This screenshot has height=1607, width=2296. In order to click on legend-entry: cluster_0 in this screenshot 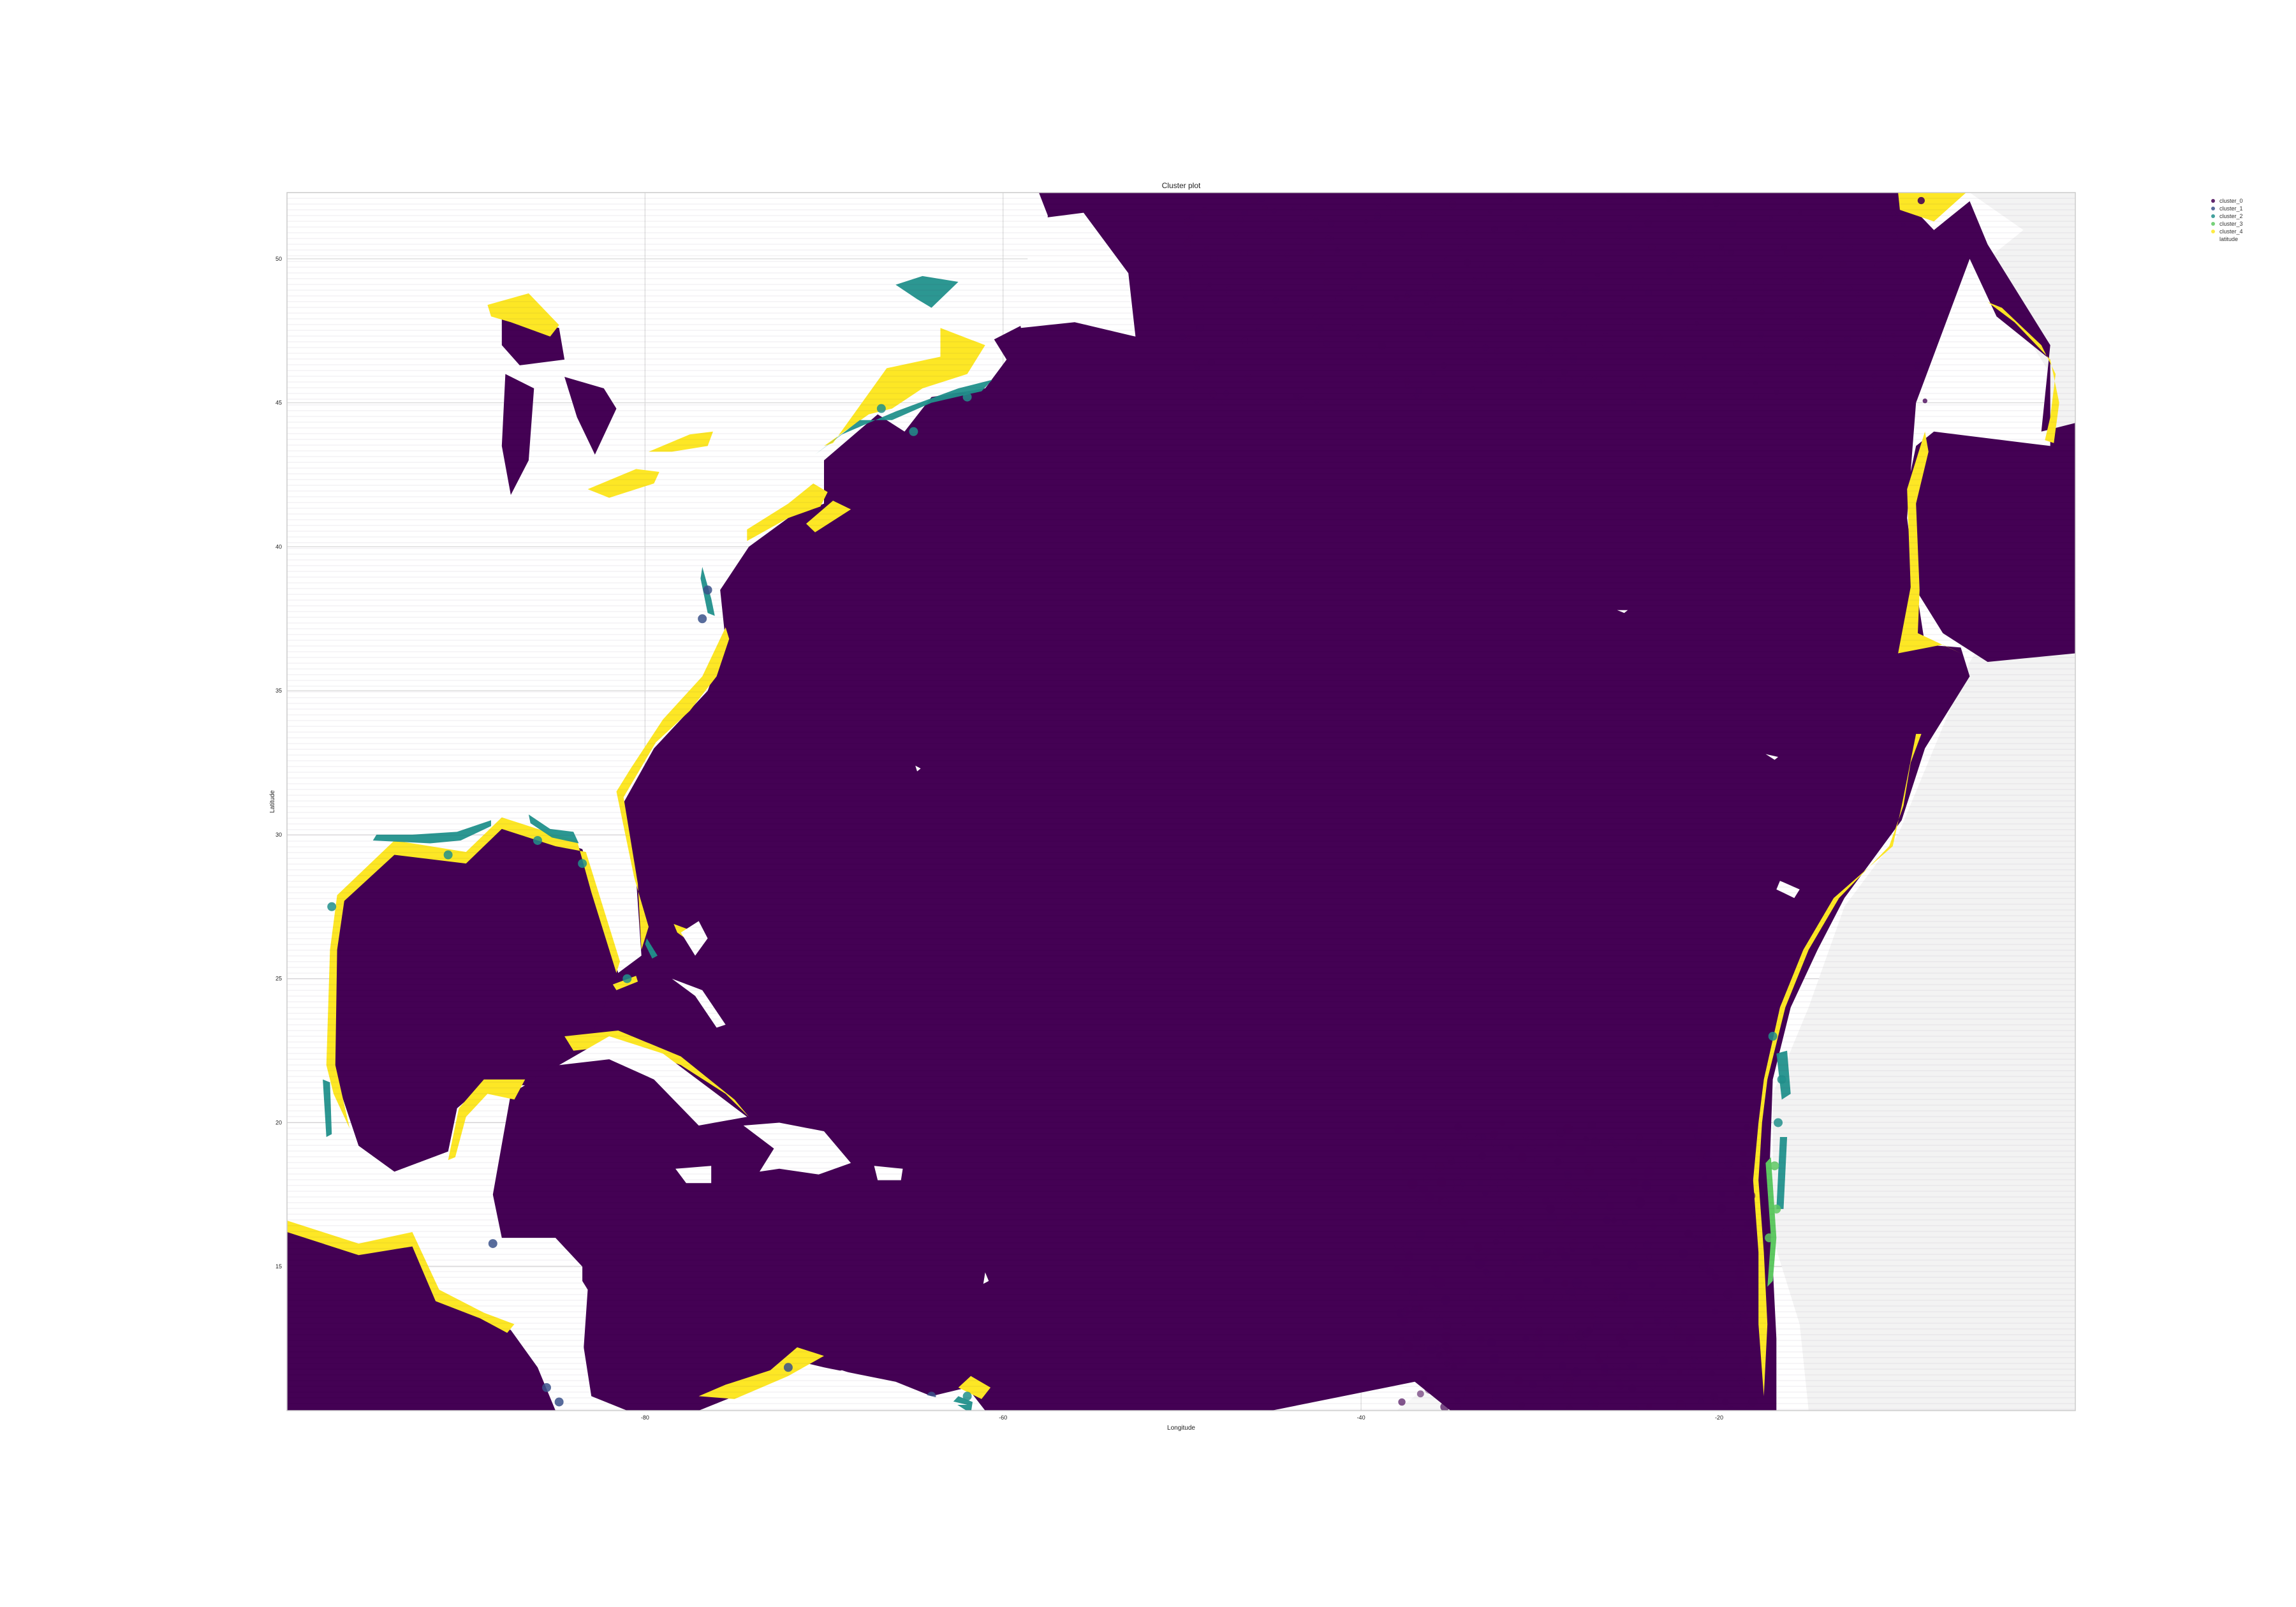, I will do `click(2231, 201)`.